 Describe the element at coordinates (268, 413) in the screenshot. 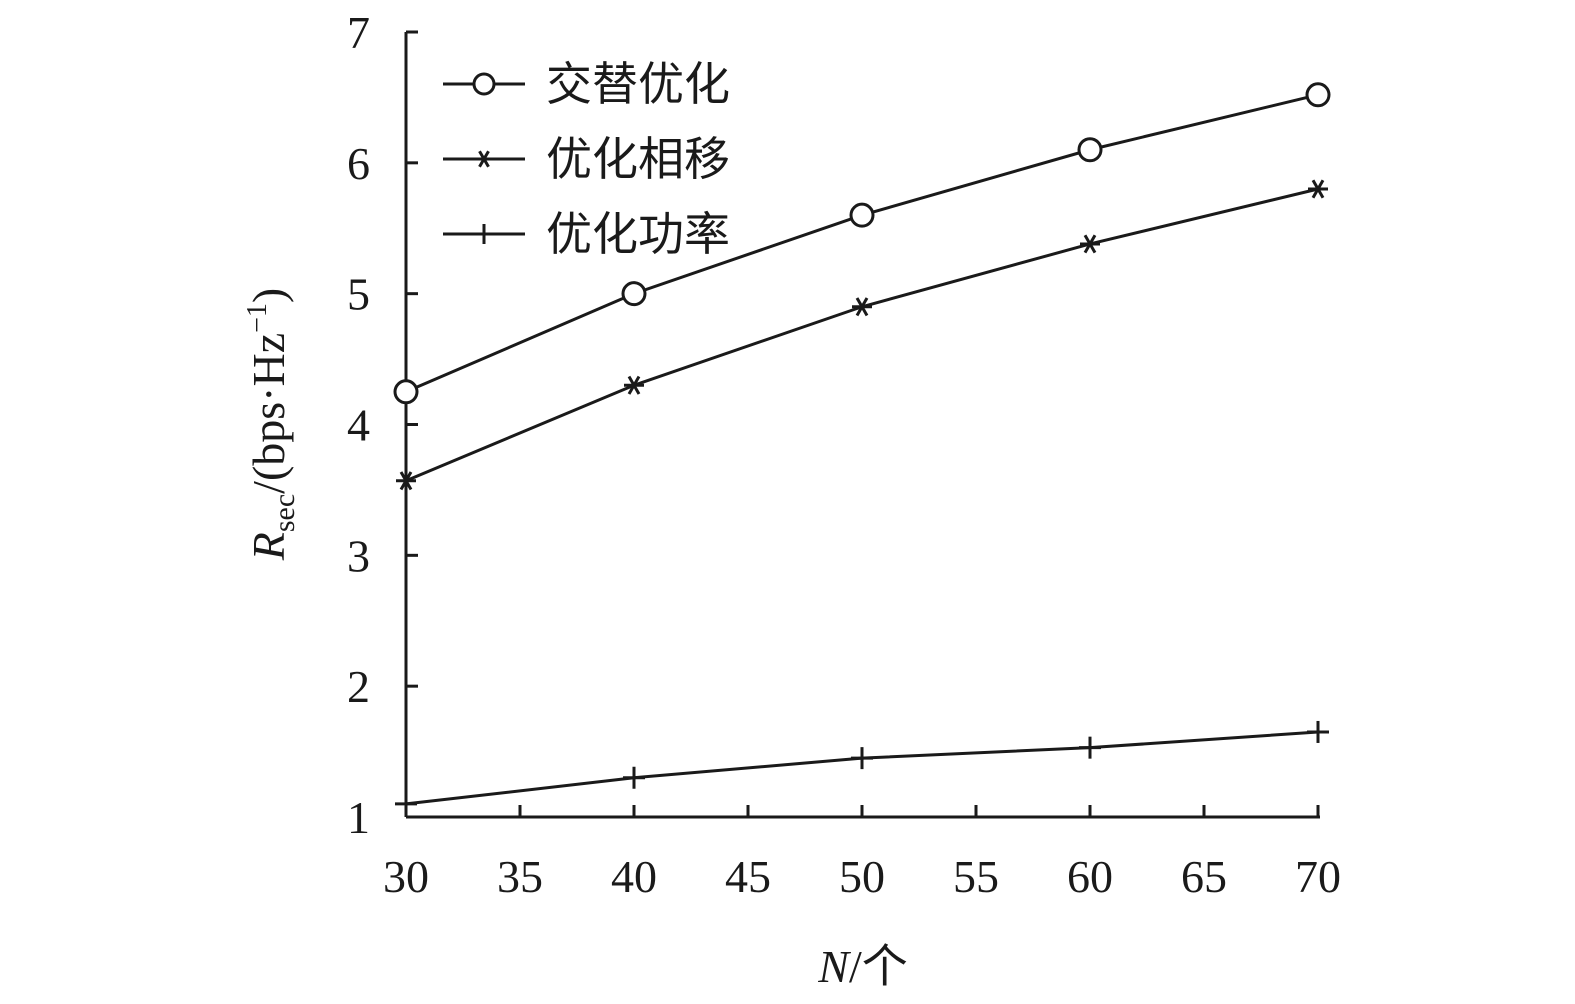

I see `y-axis-unit-prefix: /(bps·Hz` at that location.